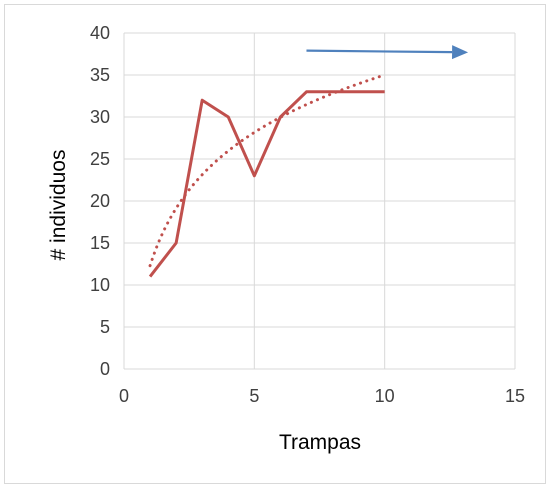 This screenshot has height=490, width=551. Describe the element at coordinates (460, 52) in the screenshot. I see `annotation-arrow-head` at that location.